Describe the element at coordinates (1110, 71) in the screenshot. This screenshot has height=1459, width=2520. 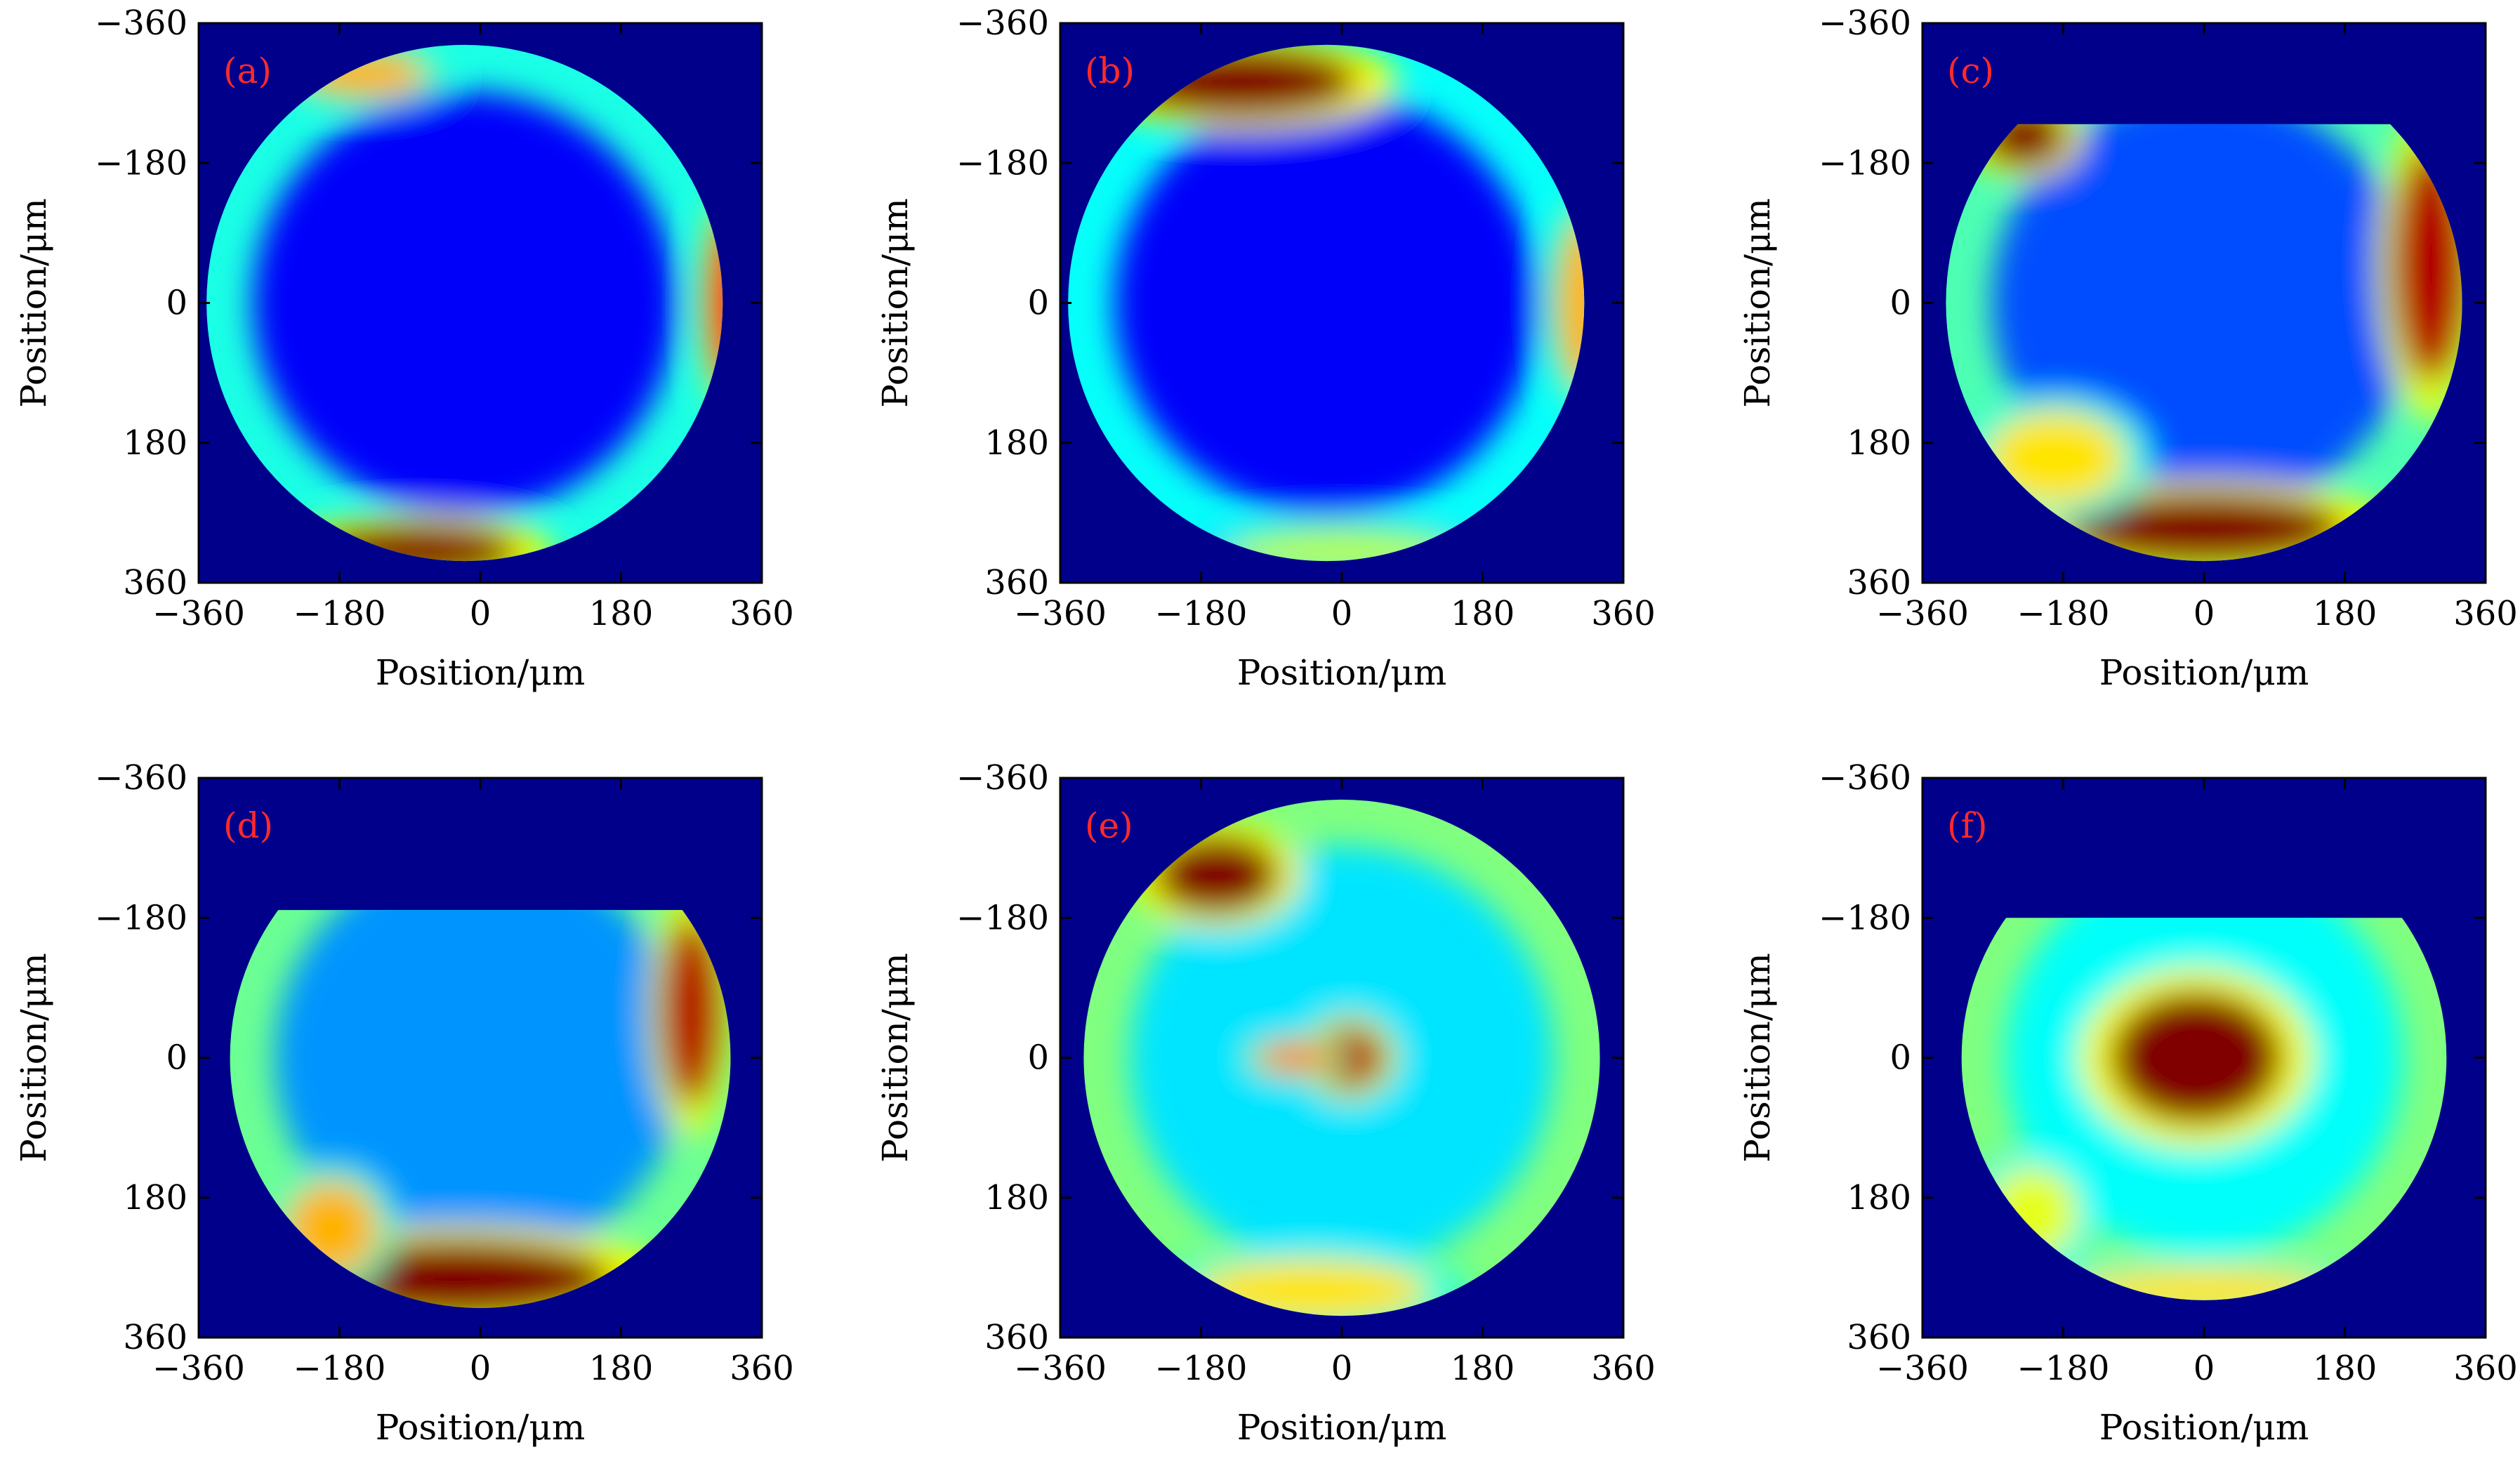
I see `panel-label: (b)` at that location.